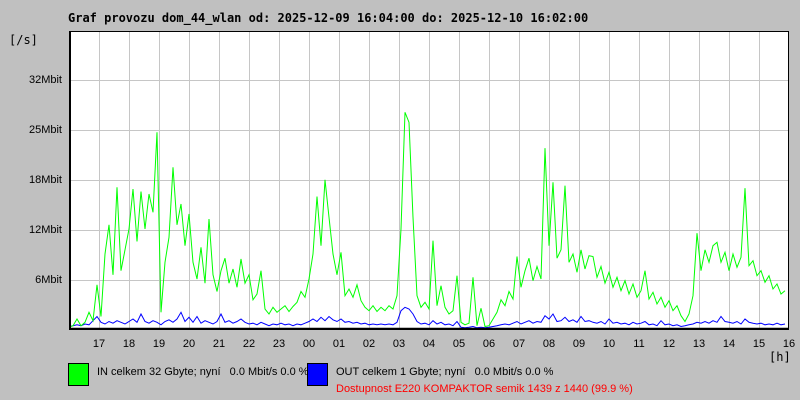 The image size is (800, 400). Describe the element at coordinates (99, 344) in the screenshot. I see `x-tick-label: 17` at that location.